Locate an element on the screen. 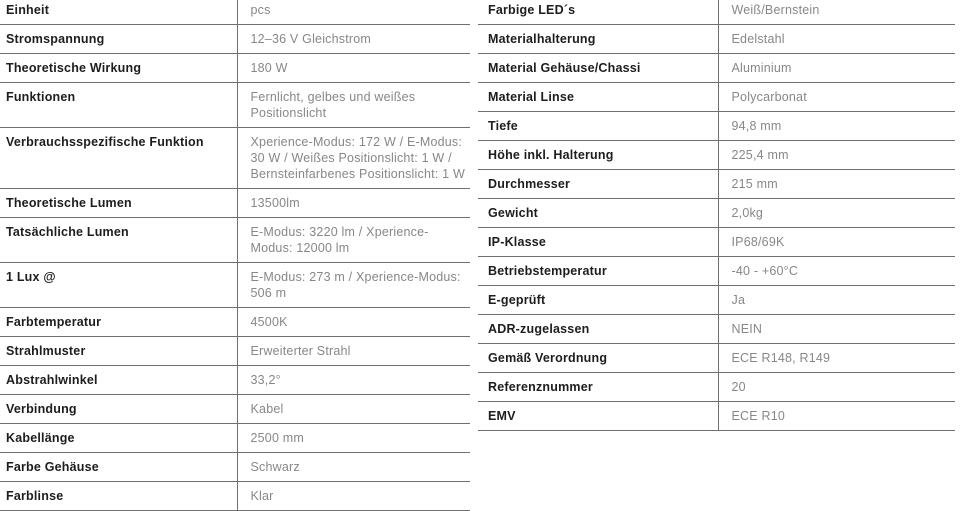 The width and height of the screenshot is (960, 511). spec-row: Einheit pcs is located at coordinates (235, 12).